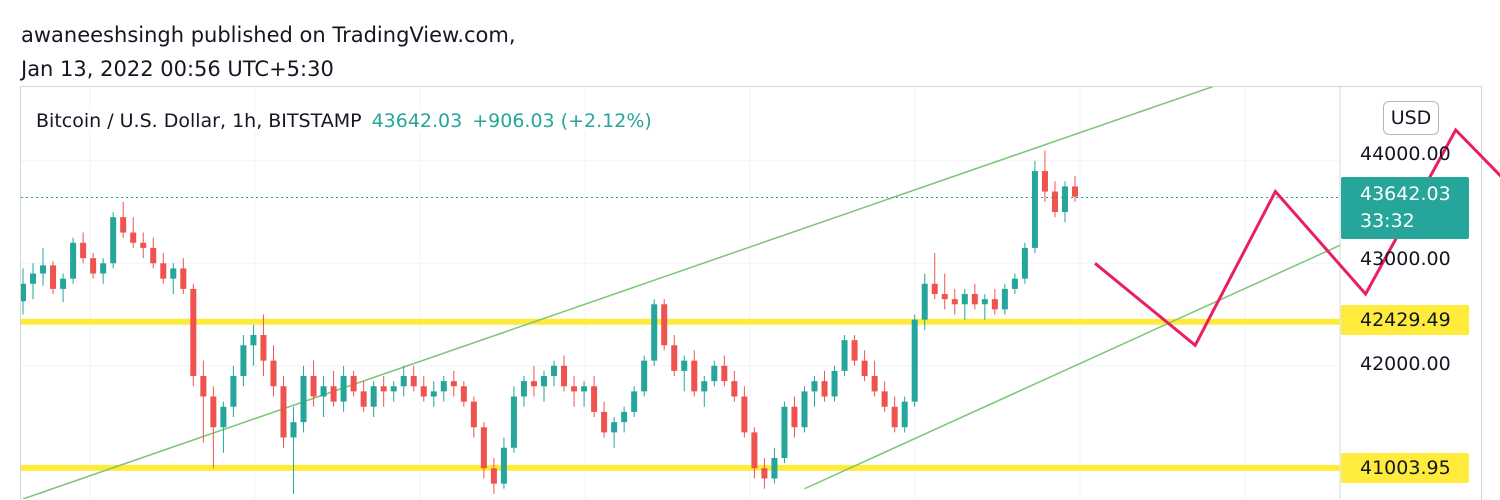 The width and height of the screenshot is (1500, 500). What do you see at coordinates (177, 69) in the screenshot?
I see `publish-date: Jan 13, 2022 00:56 UTC+5:30` at bounding box center [177, 69].